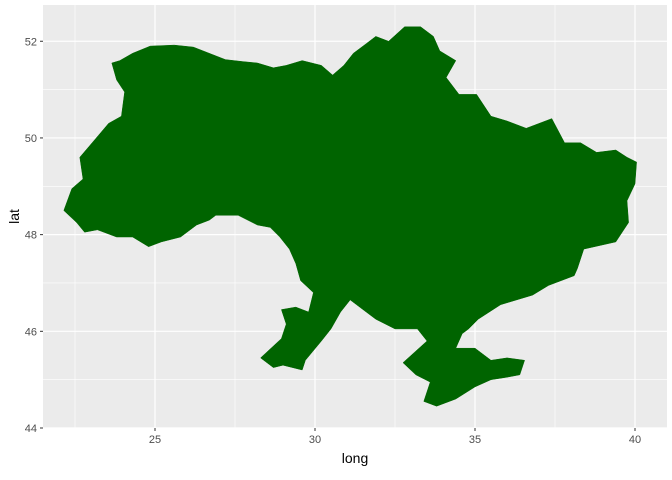 The image size is (672, 480). What do you see at coordinates (155, 440) in the screenshot?
I see `x-tick-label: 25` at bounding box center [155, 440].